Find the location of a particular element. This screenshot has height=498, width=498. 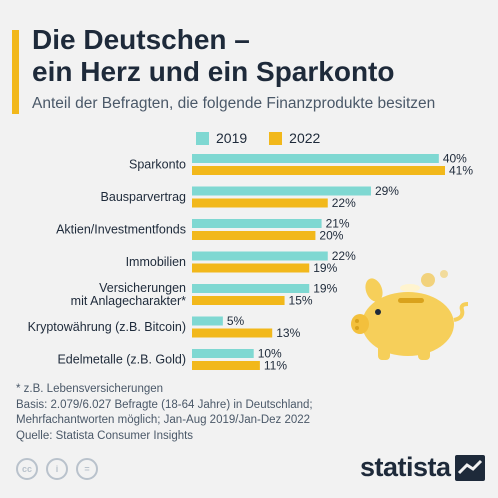

legend-swatch-2022 is located at coordinates (276, 138).